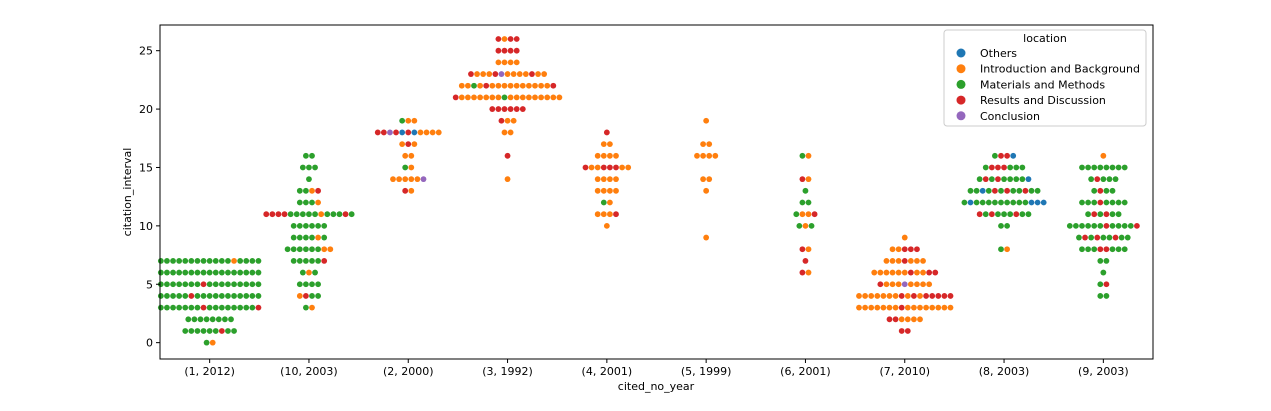  What do you see at coordinates (1043, 100) in the screenshot?
I see `legend-label: Results and Discussion` at bounding box center [1043, 100].